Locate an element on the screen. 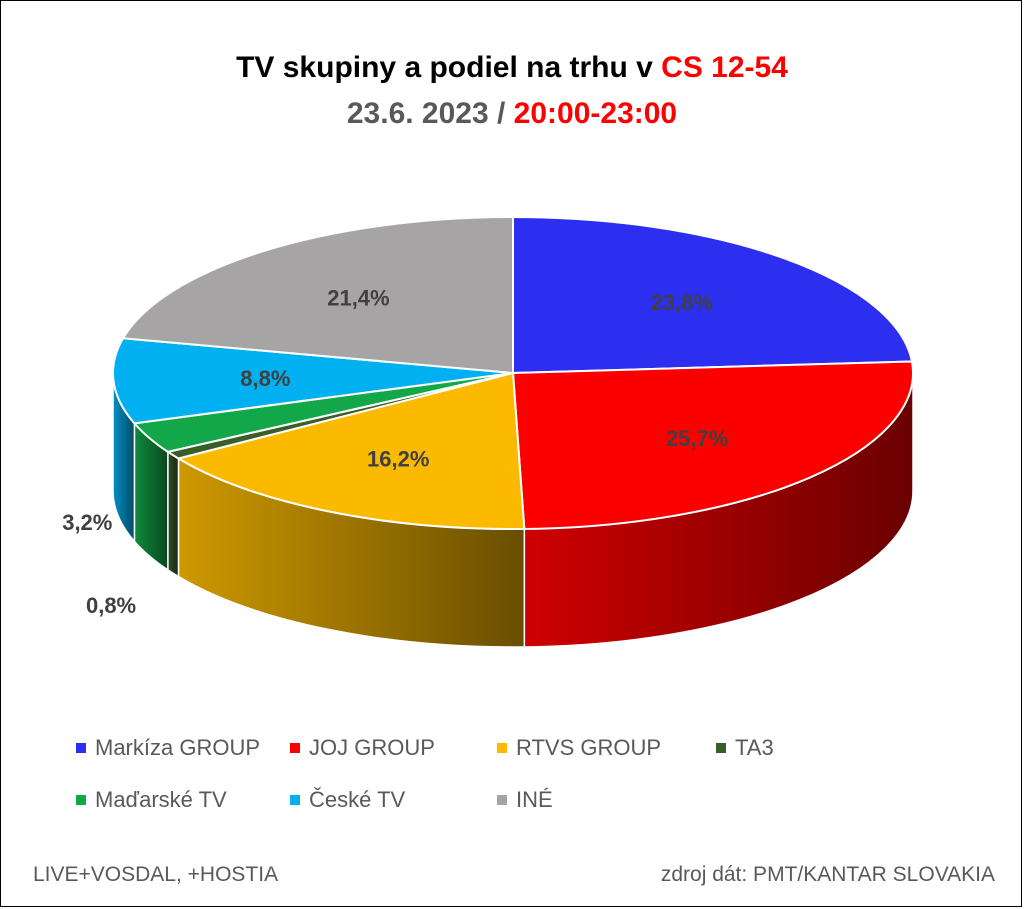 Image resolution: width=1024 pixels, height=909 pixels. title-accent: CS 12-54 is located at coordinates (724, 67).